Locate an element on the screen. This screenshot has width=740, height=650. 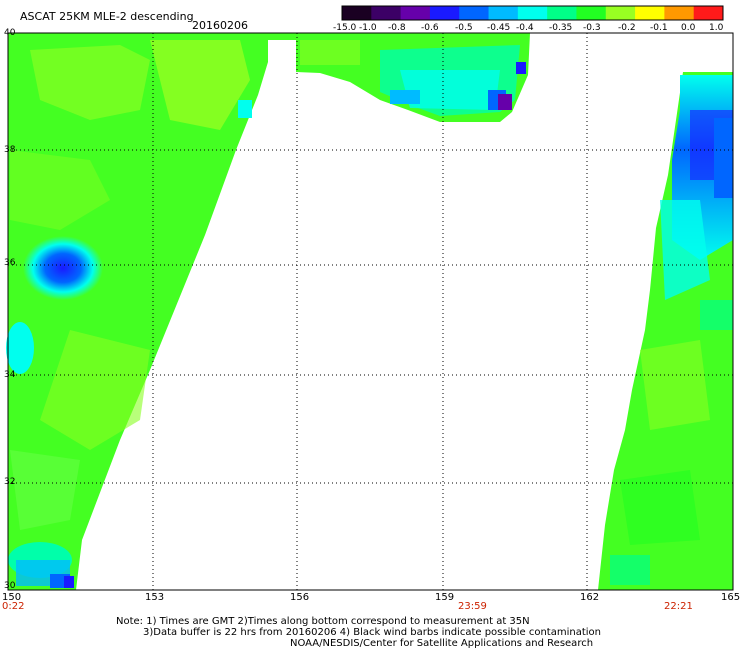
colorbar-label: -0.45 is located at coordinates (499, 28).